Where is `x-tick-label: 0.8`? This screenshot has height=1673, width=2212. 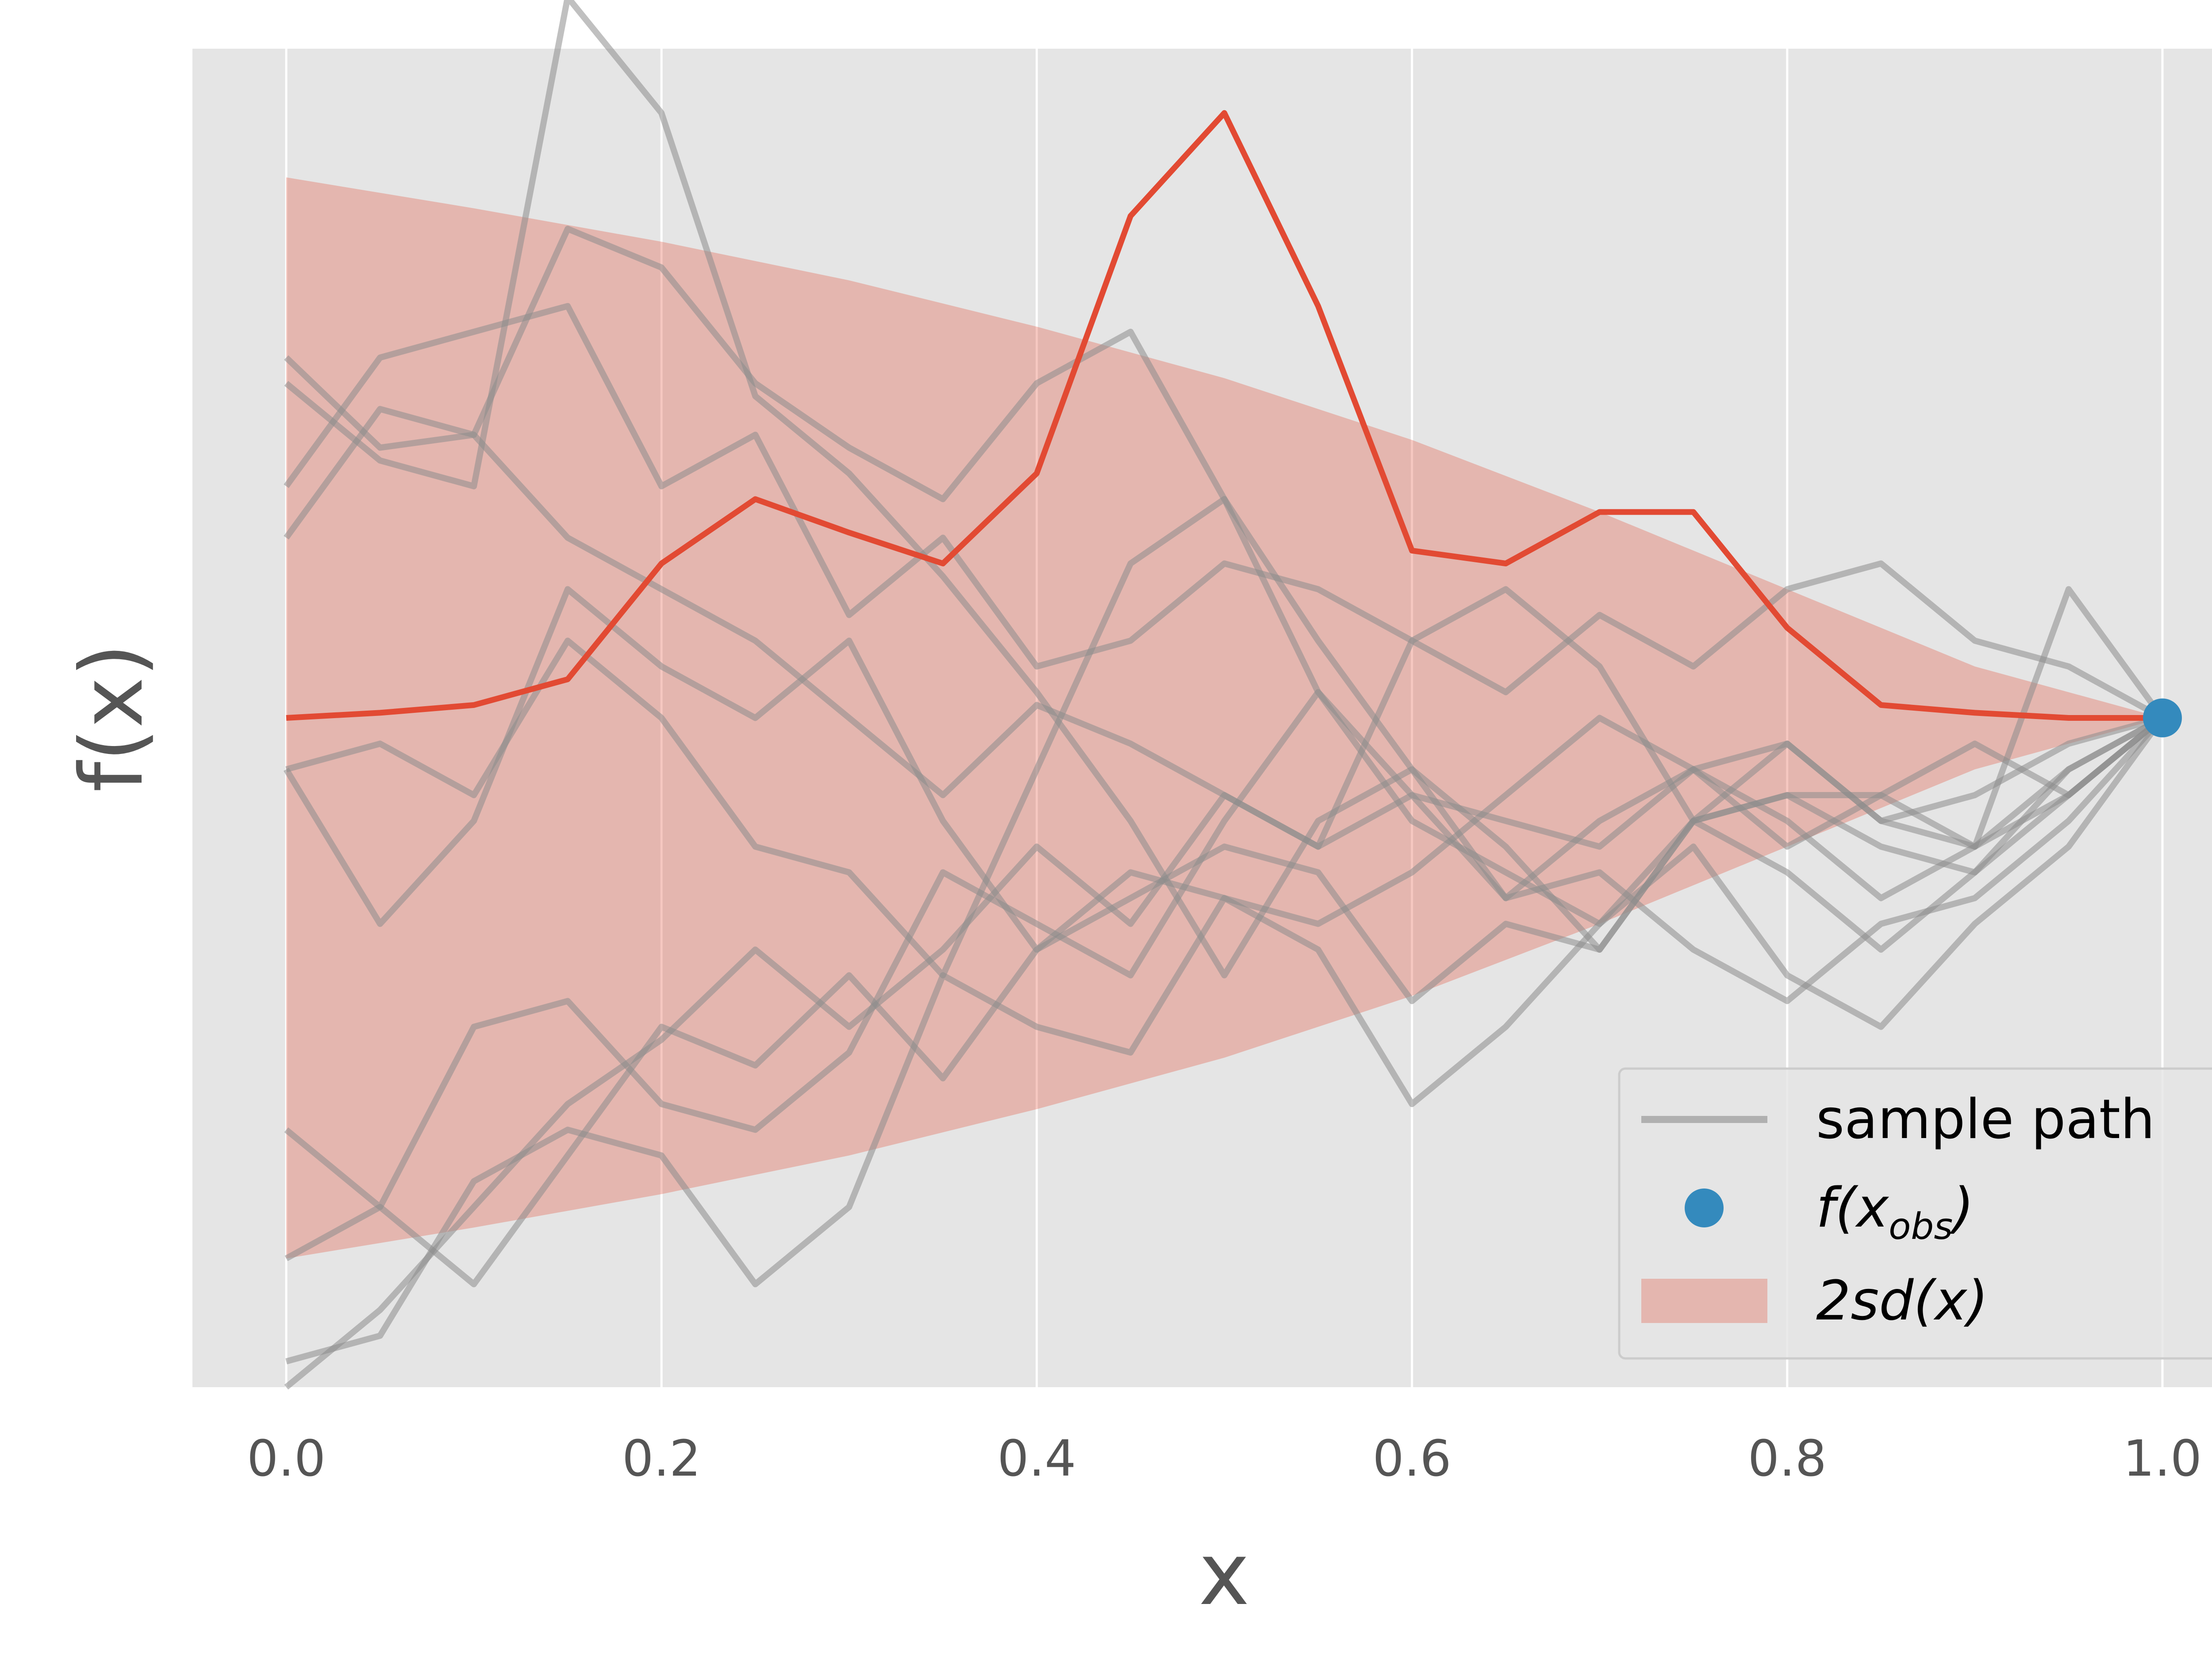 x-tick-label: 0.8 is located at coordinates (1788, 1459).